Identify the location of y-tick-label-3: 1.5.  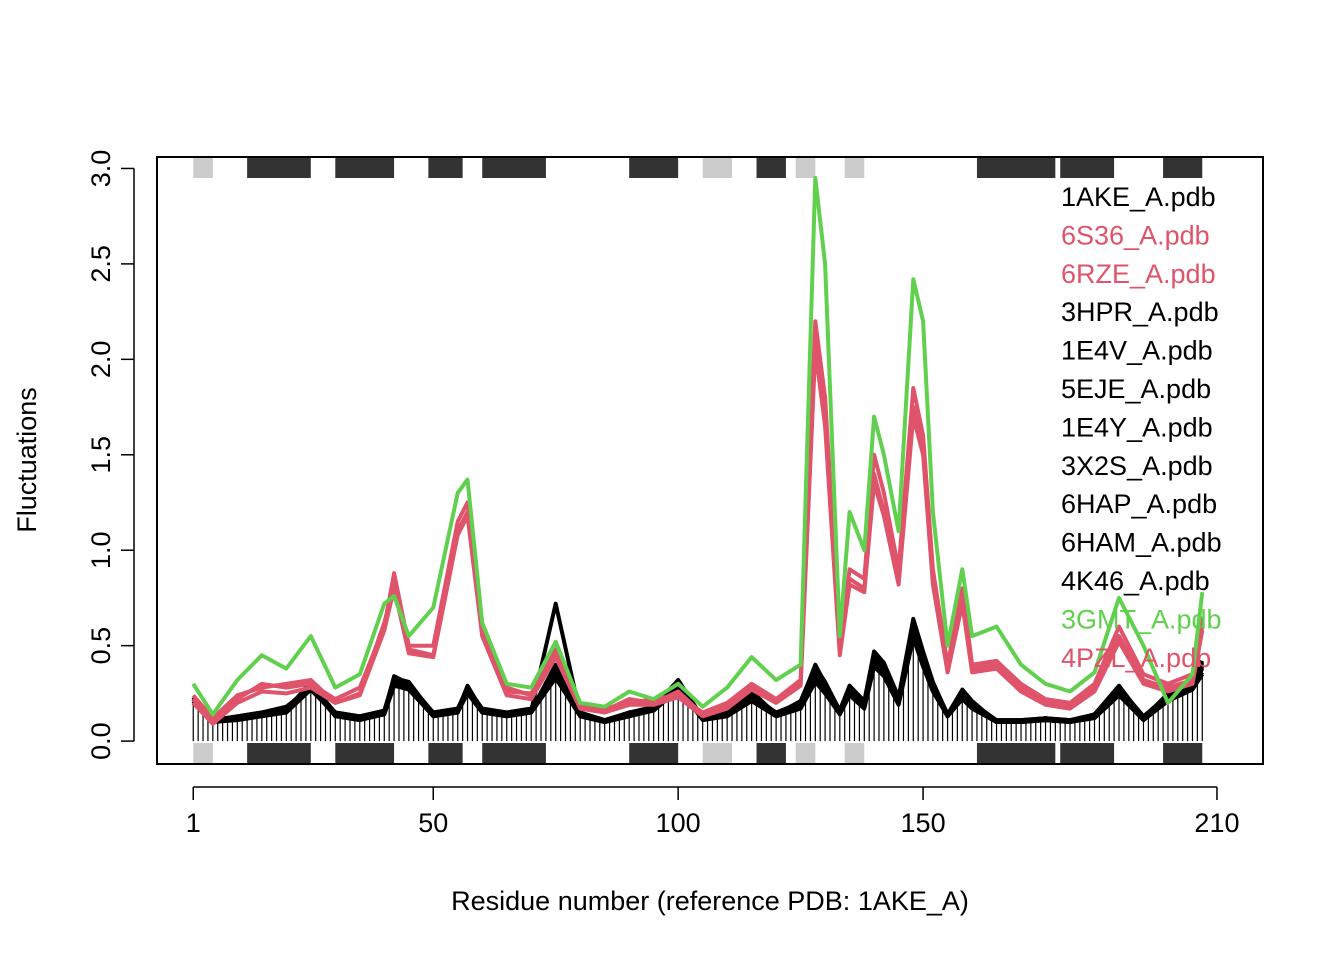
(101, 455).